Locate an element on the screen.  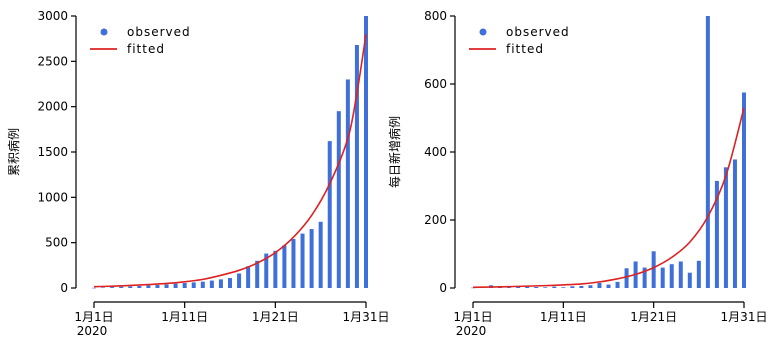
y-tick-label: 400 is located at coordinates (435, 152).